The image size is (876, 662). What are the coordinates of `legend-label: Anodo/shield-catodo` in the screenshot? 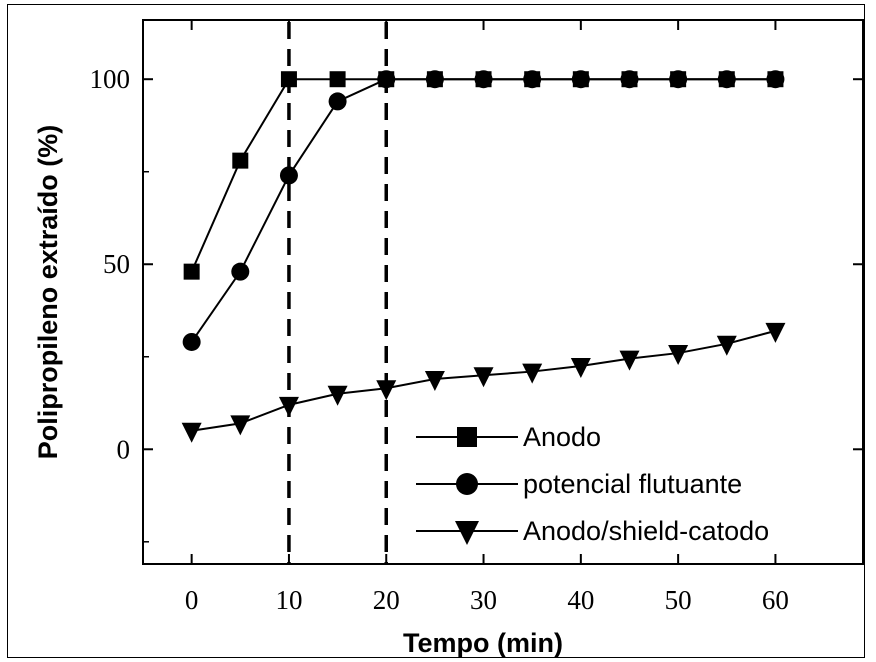 It's located at (646, 531).